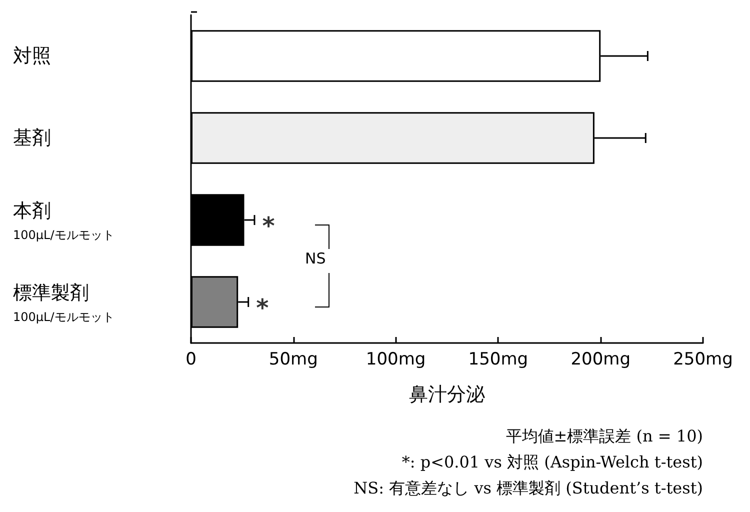  What do you see at coordinates (315, 259) in the screenshot?
I see `annotation: NS` at bounding box center [315, 259].